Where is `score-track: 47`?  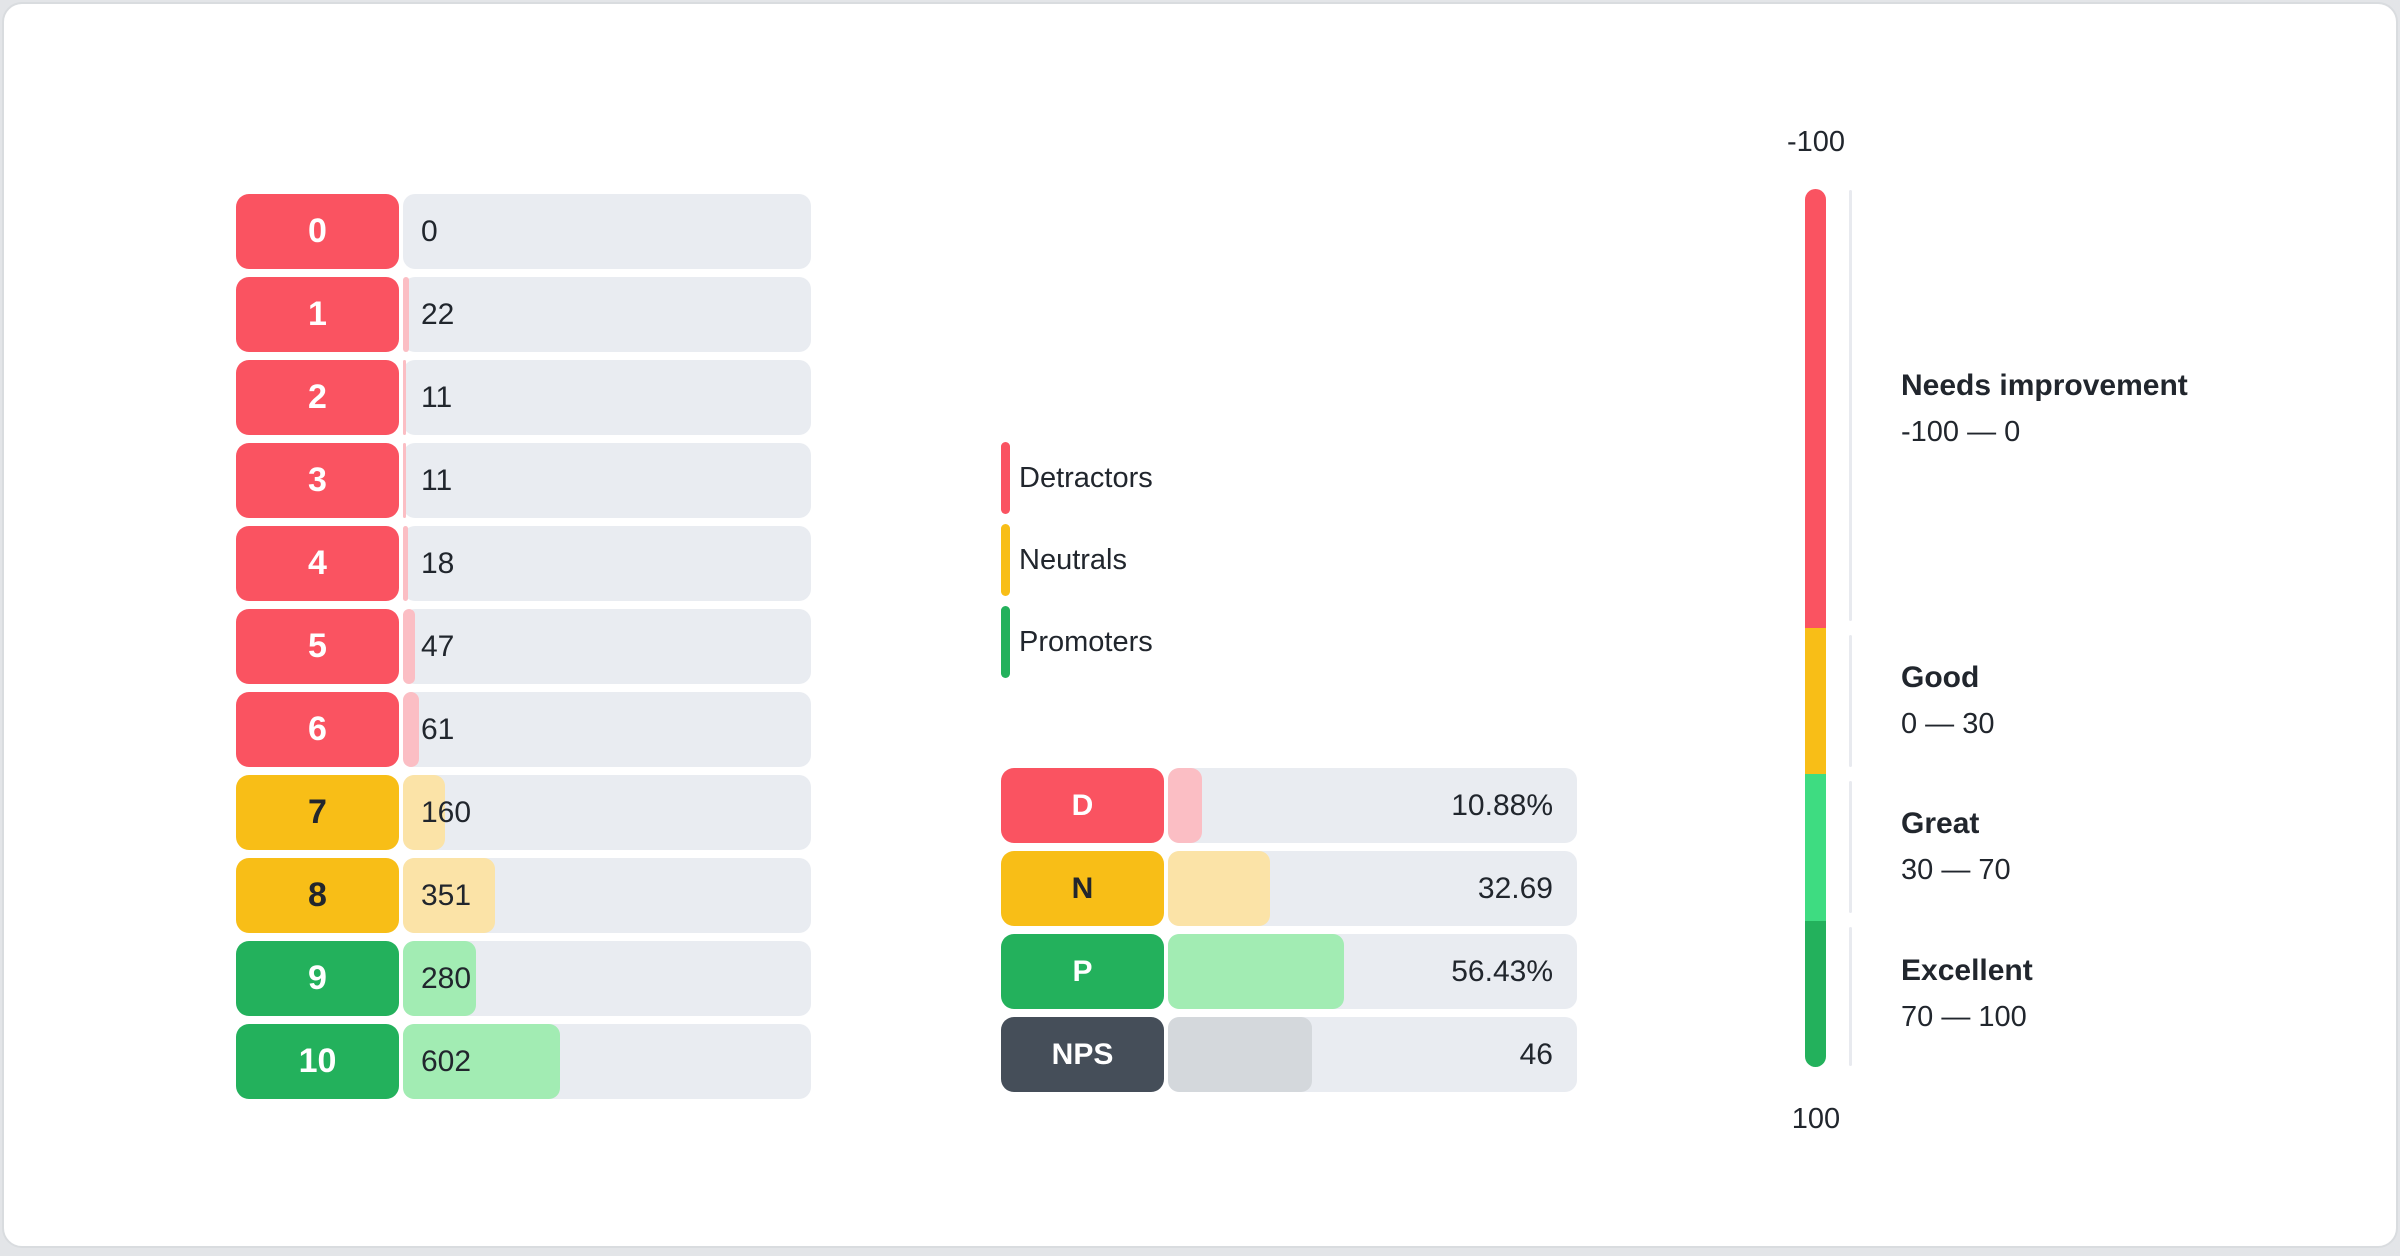
score-track: 47 is located at coordinates (607, 646).